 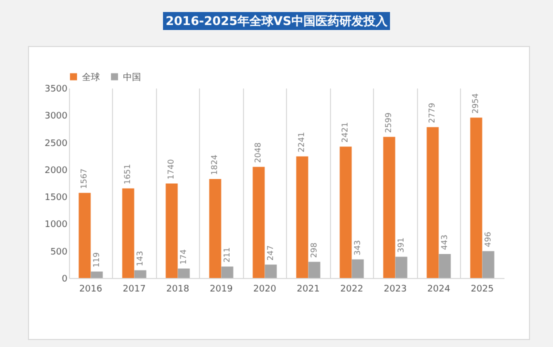 What do you see at coordinates (56, 198) in the screenshot?
I see `y-tick-label: 1500` at bounding box center [56, 198].